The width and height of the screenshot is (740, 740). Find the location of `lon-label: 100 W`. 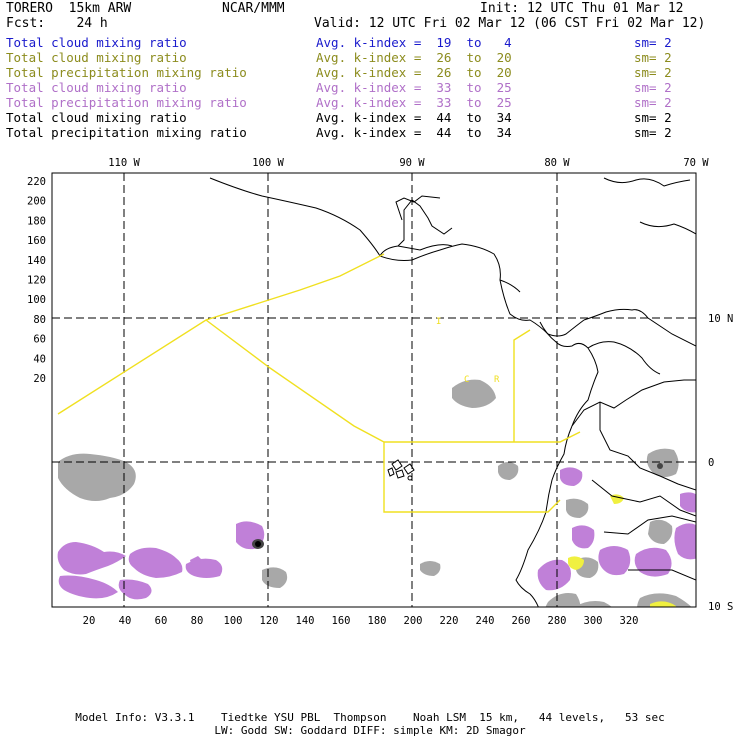

lon-label: 100 W is located at coordinates (268, 163).